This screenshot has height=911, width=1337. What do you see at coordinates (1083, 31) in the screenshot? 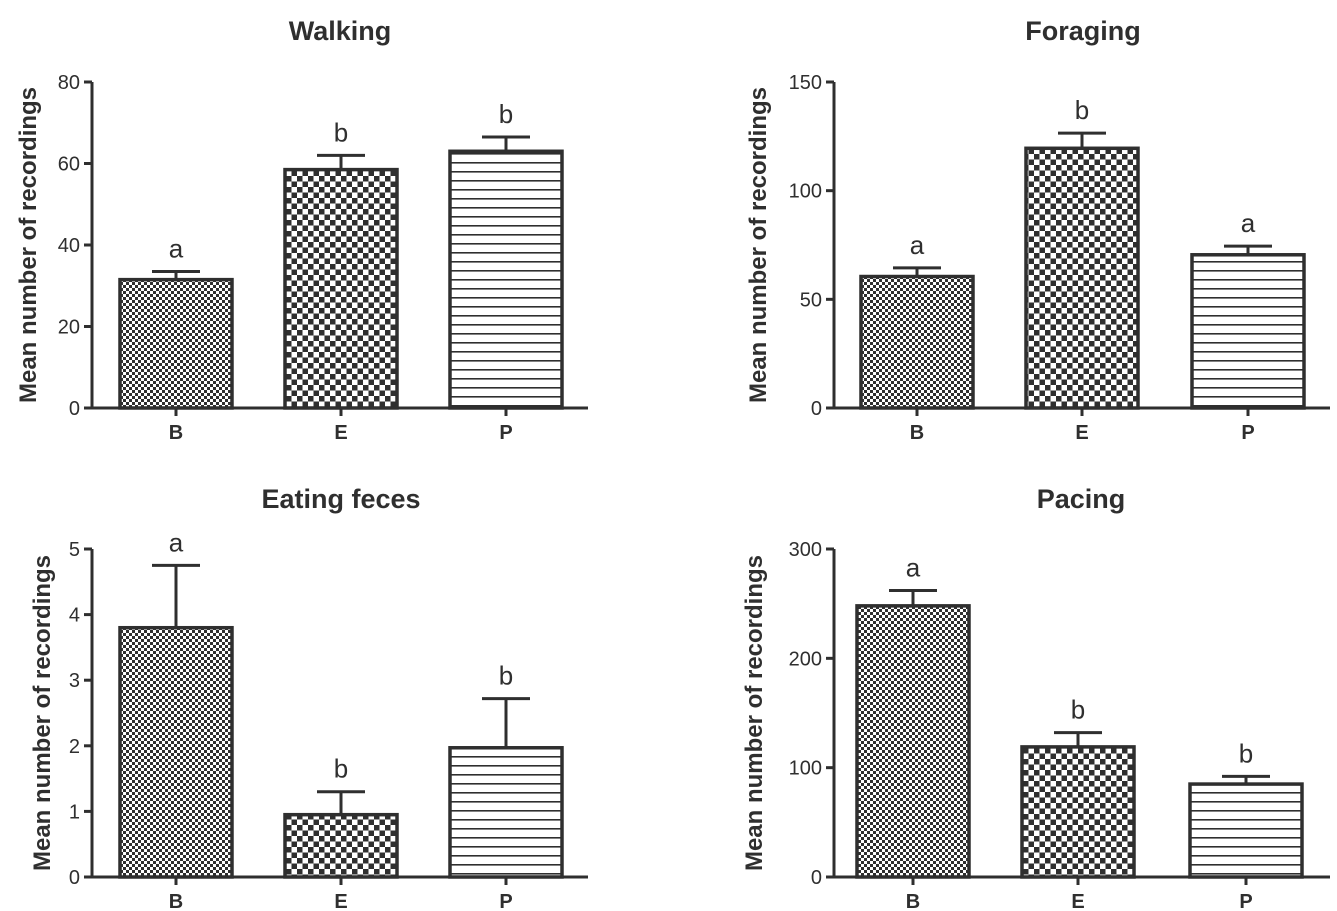
I see `chart-title: Foraging` at bounding box center [1083, 31].